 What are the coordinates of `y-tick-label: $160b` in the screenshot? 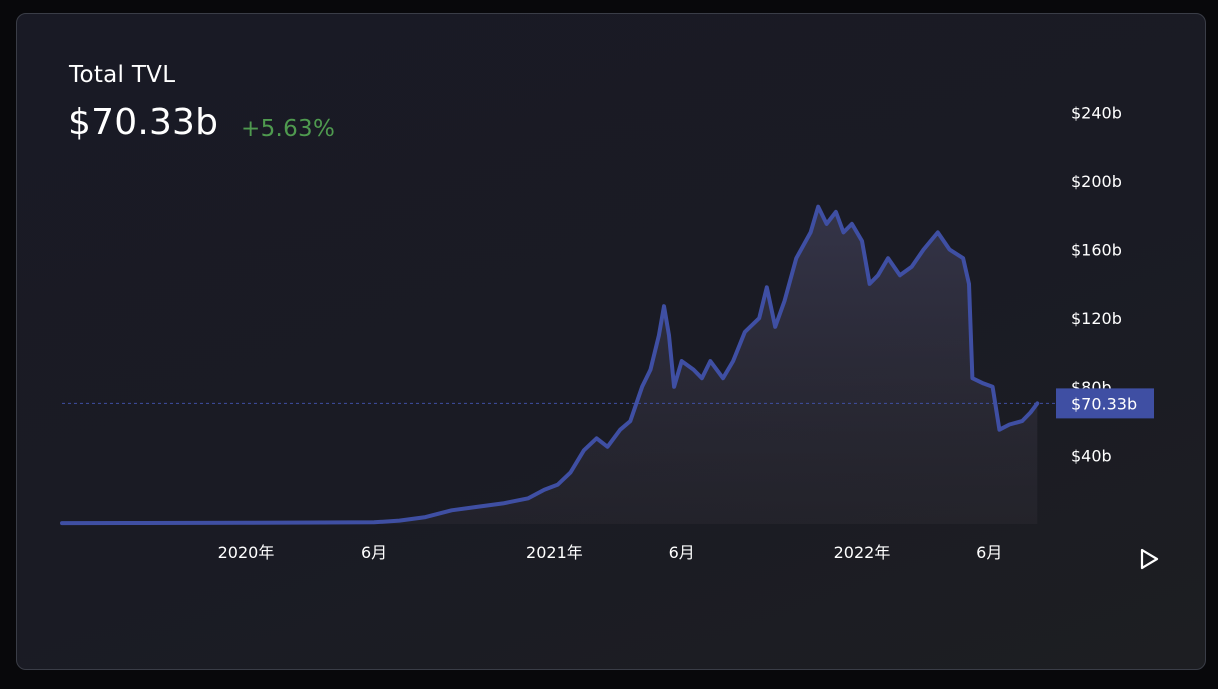 It's located at (1096, 250).